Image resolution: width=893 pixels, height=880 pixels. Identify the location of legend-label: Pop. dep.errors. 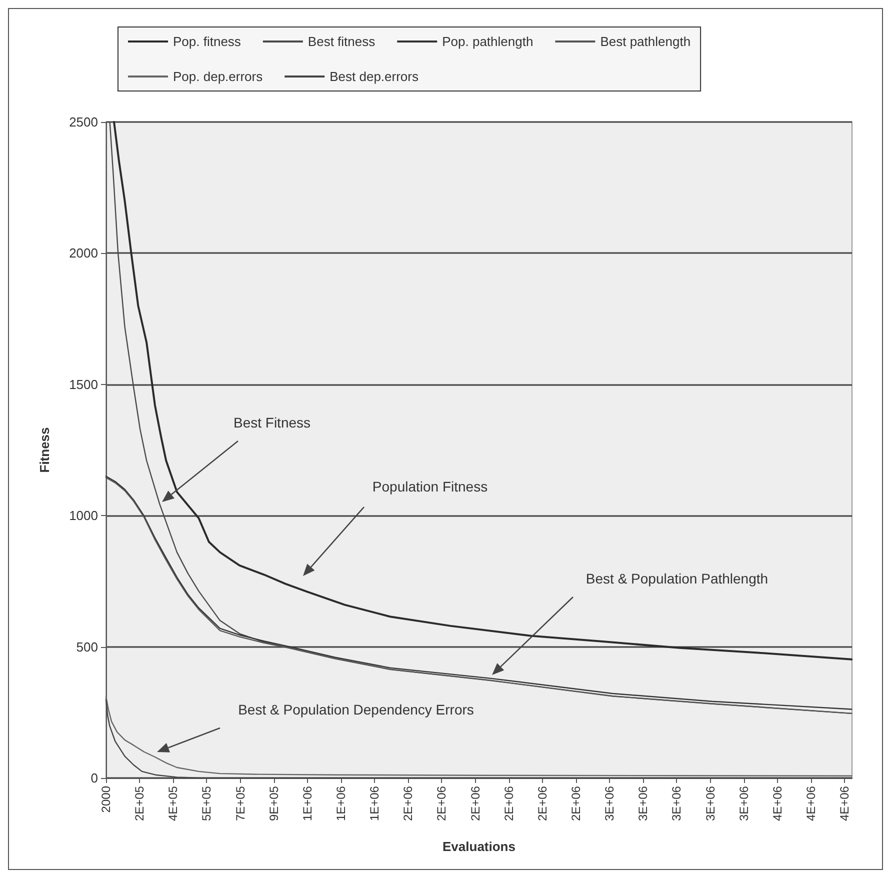
(218, 76).